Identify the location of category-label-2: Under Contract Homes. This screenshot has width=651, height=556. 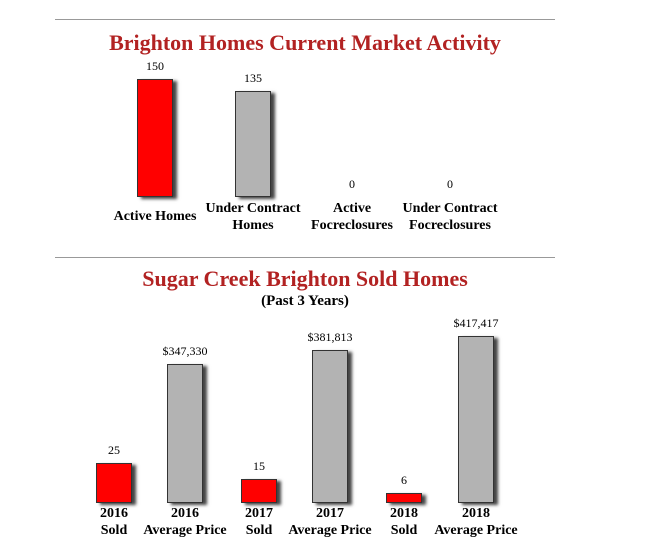
(253, 217).